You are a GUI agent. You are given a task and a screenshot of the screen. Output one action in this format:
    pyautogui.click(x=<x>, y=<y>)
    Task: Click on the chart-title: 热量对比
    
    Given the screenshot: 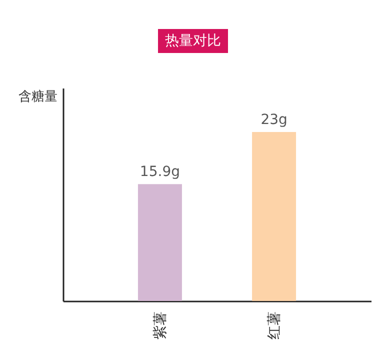 What is the action you would take?
    pyautogui.click(x=193, y=41)
    